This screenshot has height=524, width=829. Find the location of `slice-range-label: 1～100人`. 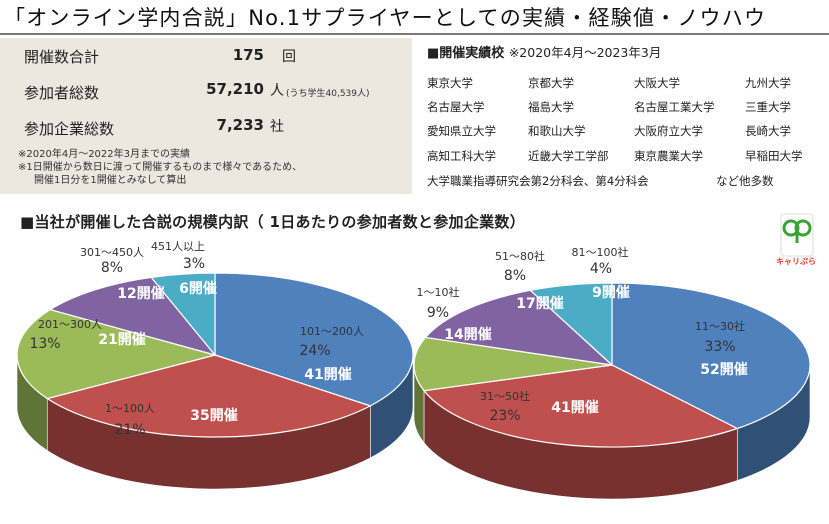

slice-range-label: 1～100人 is located at coordinates (130, 408).